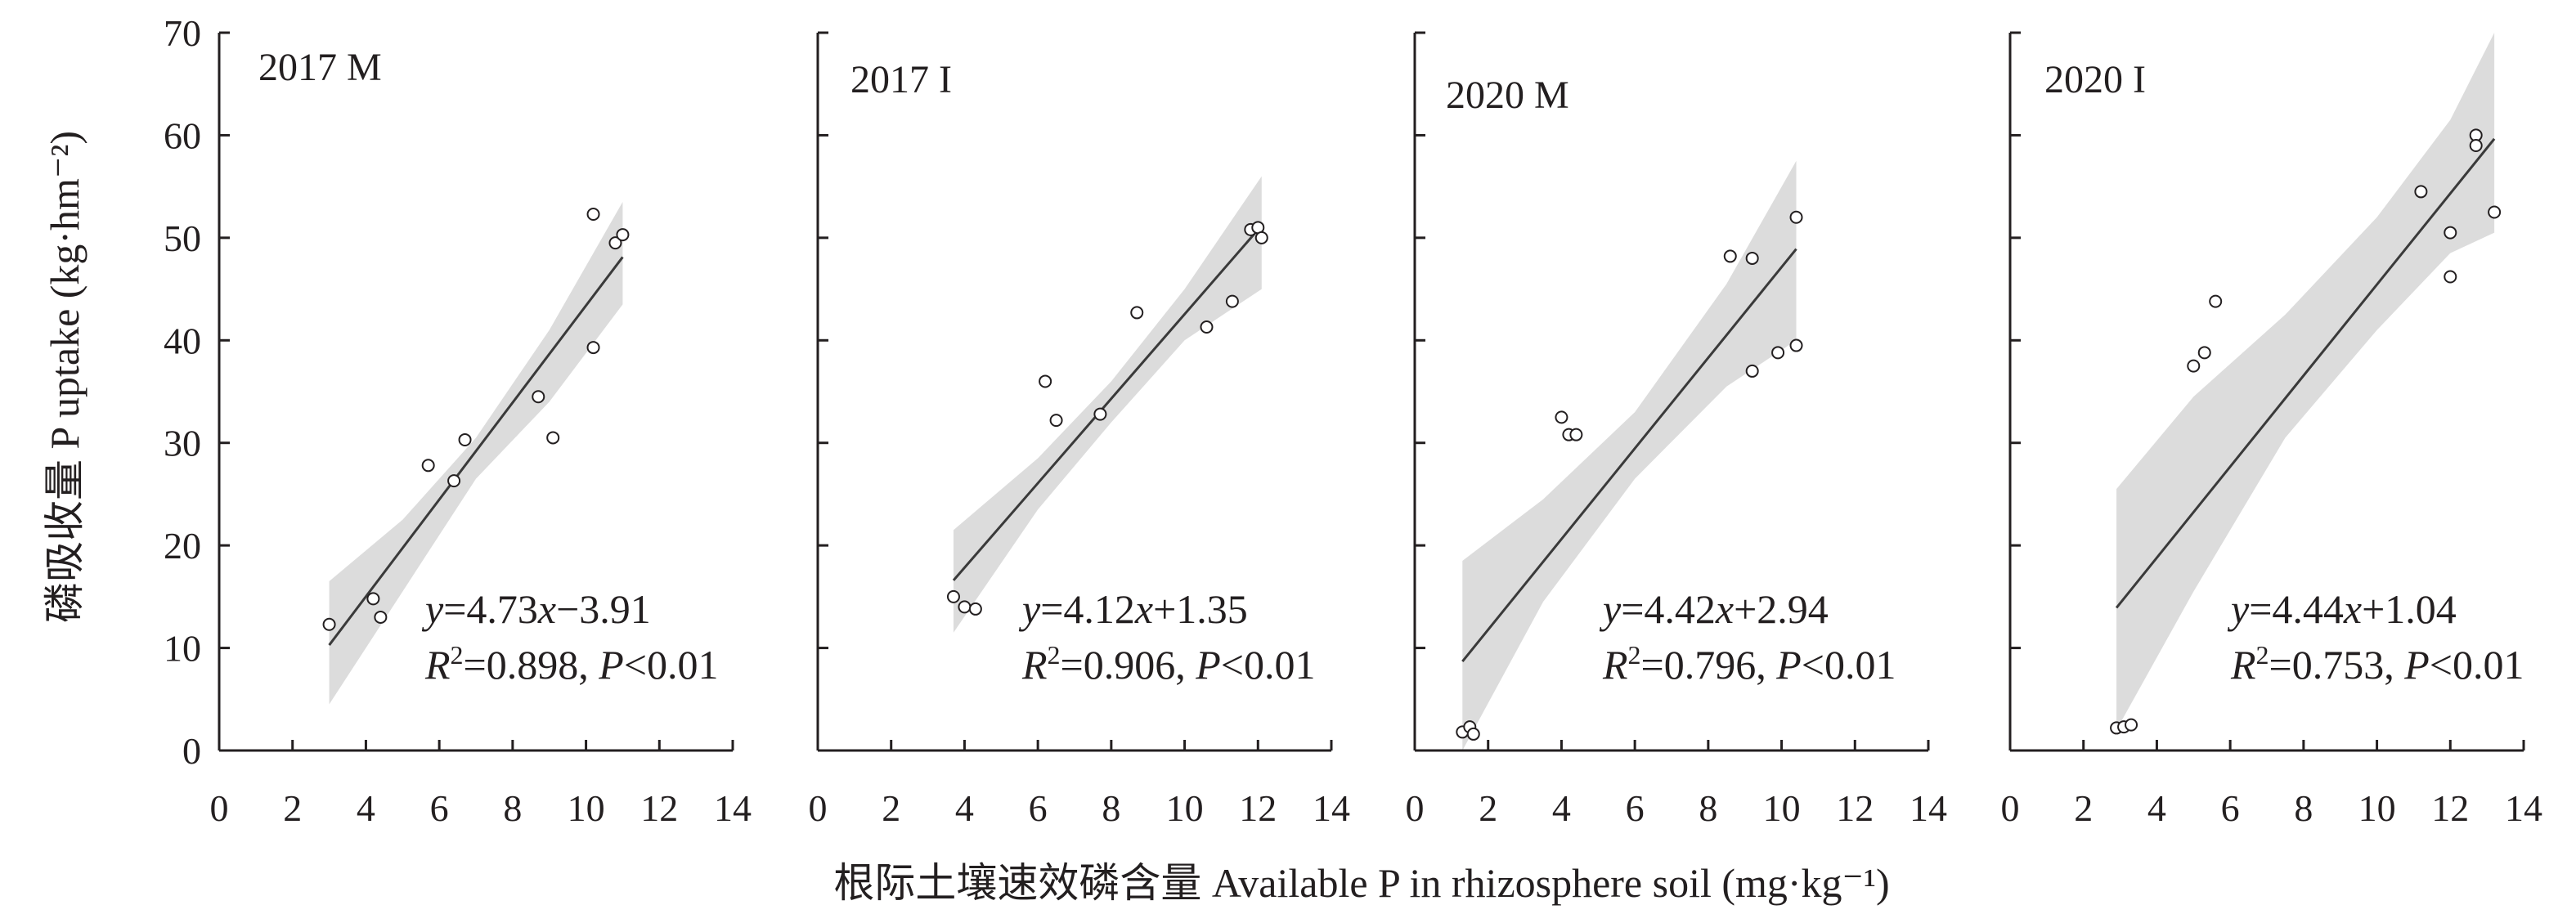 The height and width of the screenshot is (914, 2576). Describe the element at coordinates (191, 751) in the screenshot. I see `y-tick-label: 0` at that location.